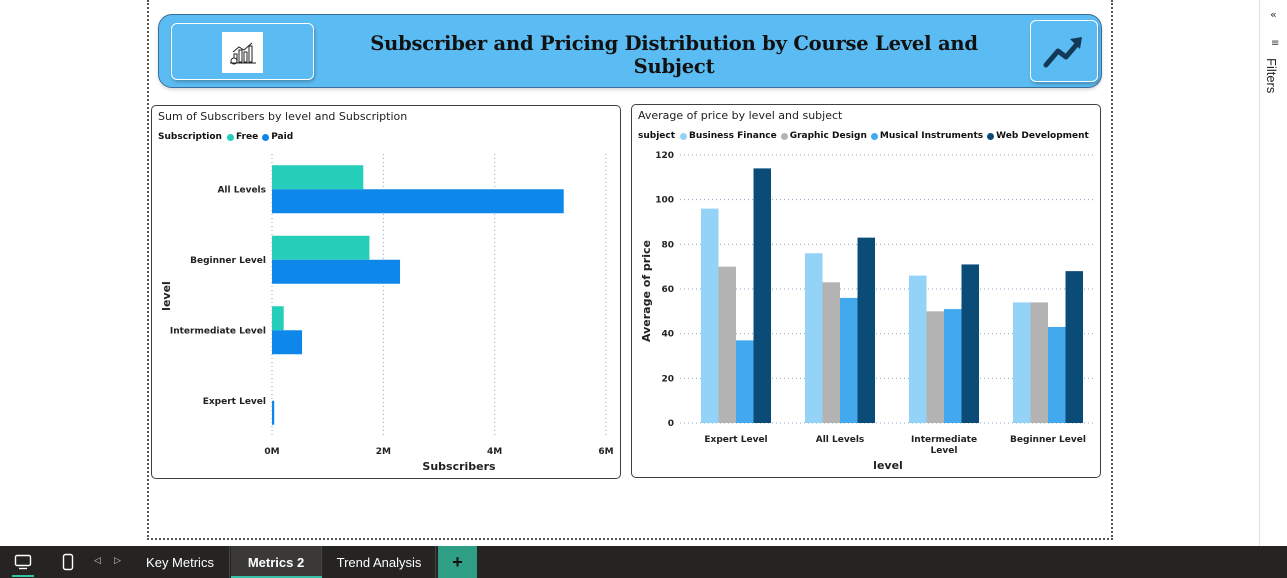 The image size is (1287, 578). Describe the element at coordinates (117, 560) in the screenshot. I see `next-page-icon: ▷` at that location.